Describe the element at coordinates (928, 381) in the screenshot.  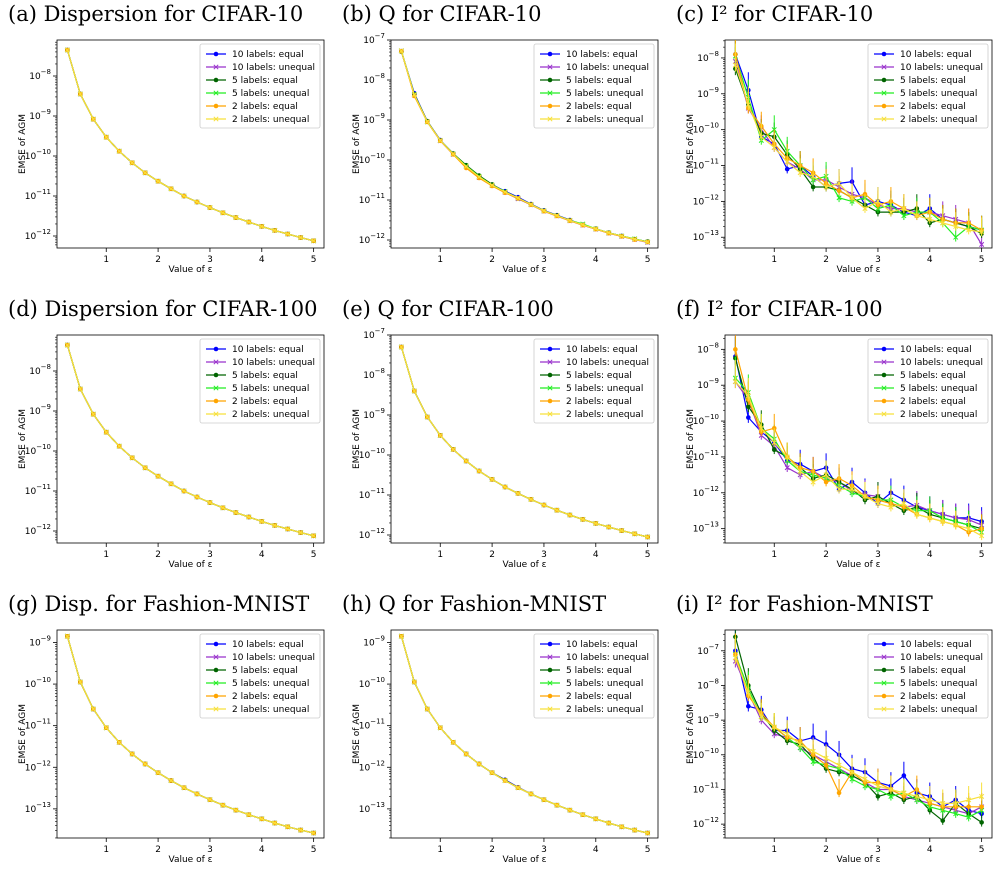
I see `legend-box` at that location.